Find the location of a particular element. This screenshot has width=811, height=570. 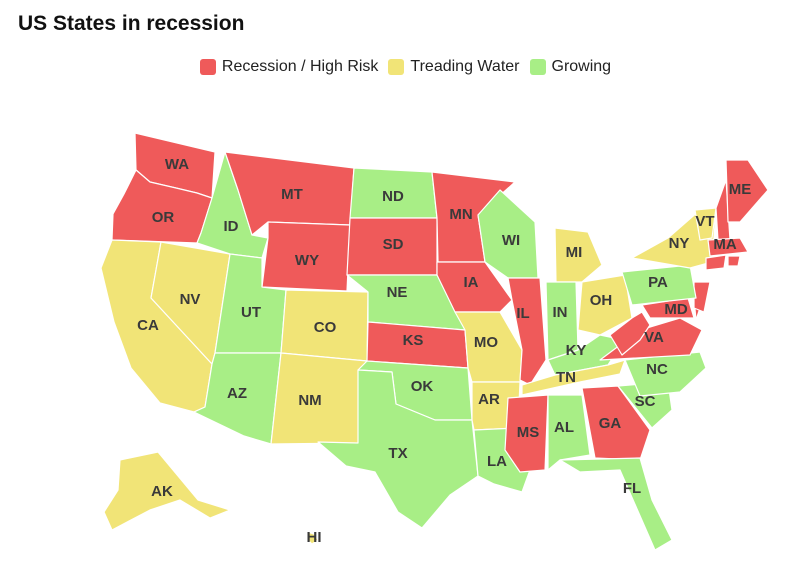

state-fl is located at coordinates (616, 504).